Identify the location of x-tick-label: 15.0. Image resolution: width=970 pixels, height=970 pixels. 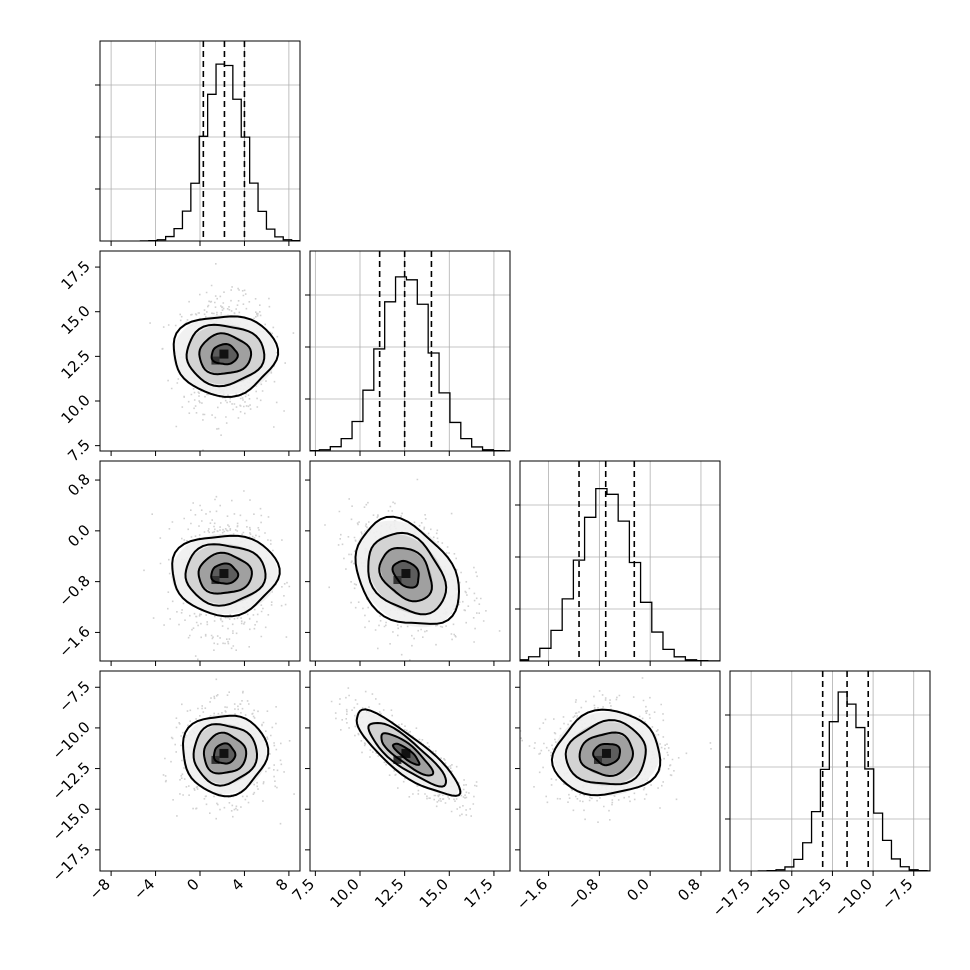
(434, 893).